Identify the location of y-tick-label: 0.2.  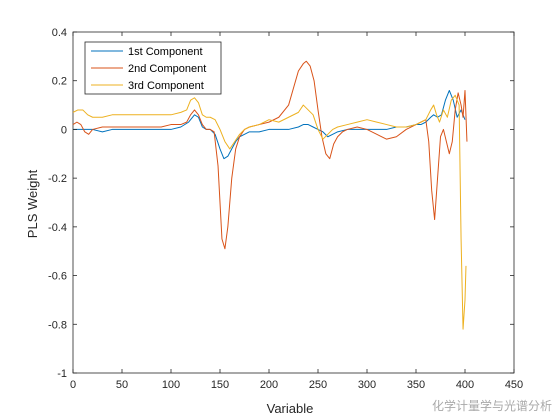
(59, 82).